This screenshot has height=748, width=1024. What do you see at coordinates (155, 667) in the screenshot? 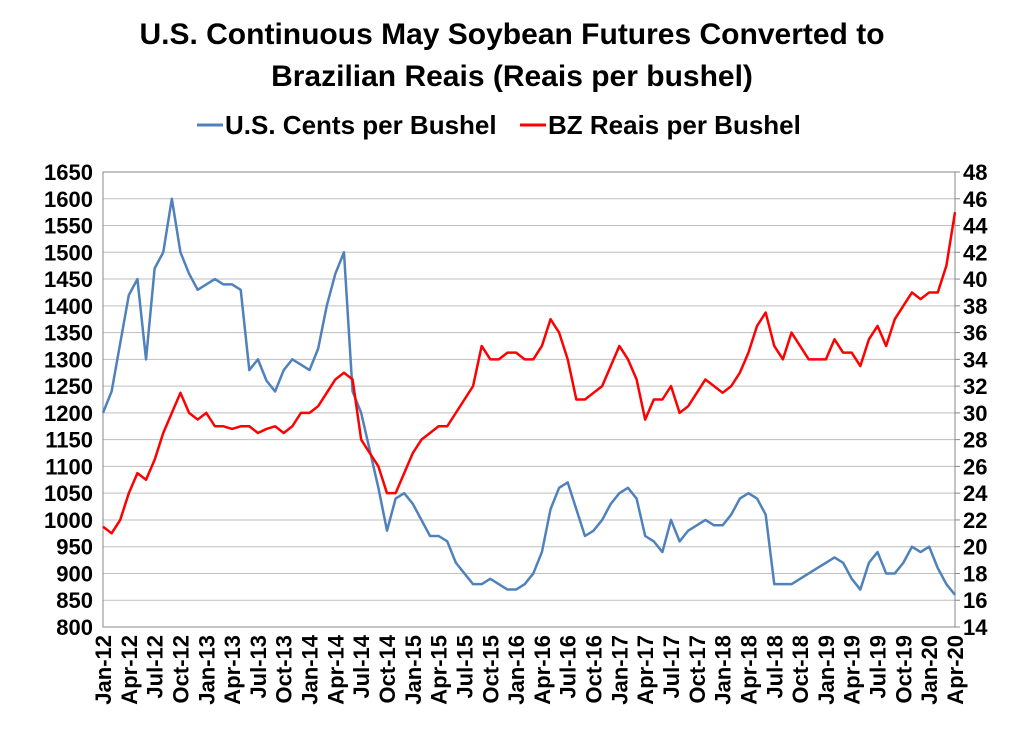
I see `x-tick-label: Jul-12` at bounding box center [155, 667].